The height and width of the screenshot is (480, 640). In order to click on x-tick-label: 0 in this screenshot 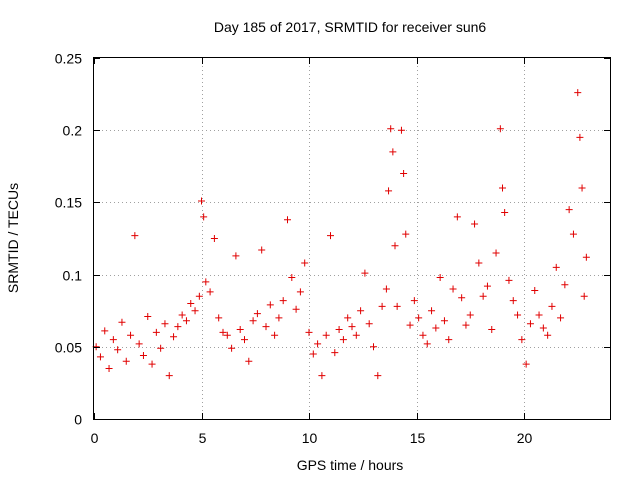, I will do `click(95, 438)`.